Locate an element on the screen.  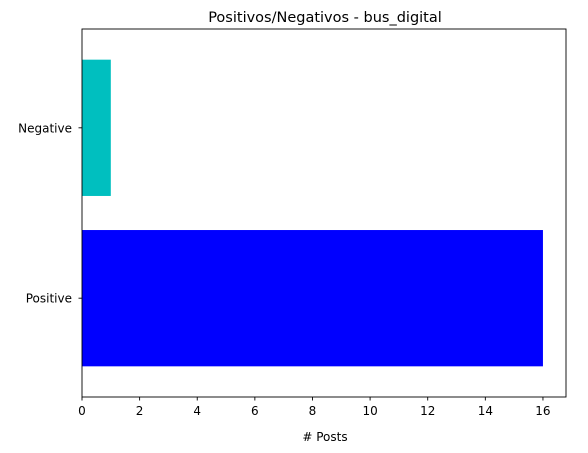
y-axis: Positive Negative is located at coordinates (50, 213).